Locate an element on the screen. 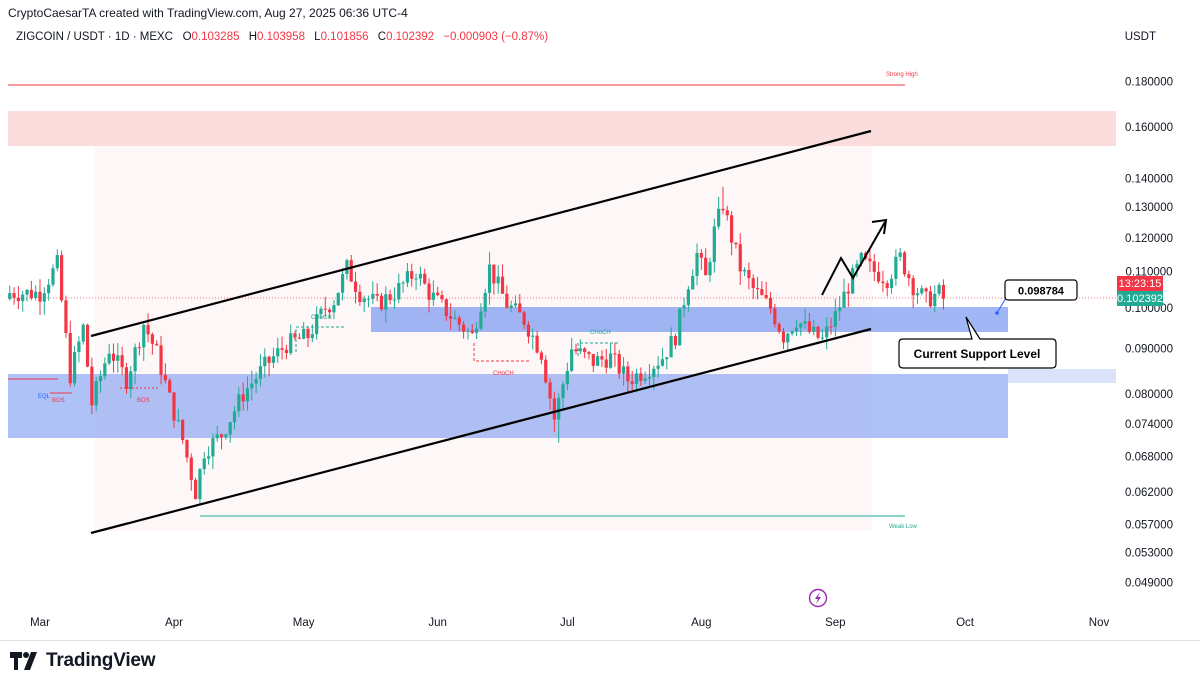 Image resolution: width=1200 pixels, height=687 pixels. time-axis-label: Aug is located at coordinates (701, 623).